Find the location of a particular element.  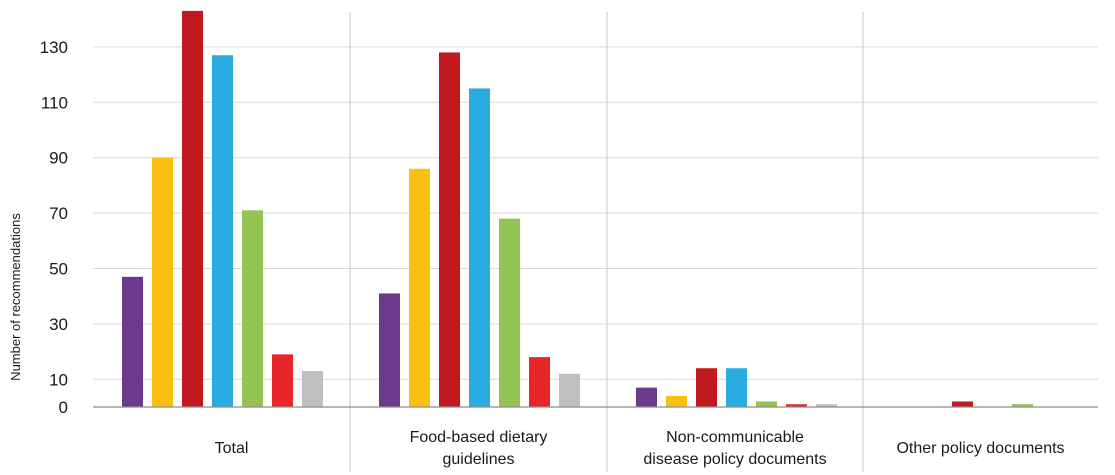

y-tick-label: 0 is located at coordinates (63, 407).